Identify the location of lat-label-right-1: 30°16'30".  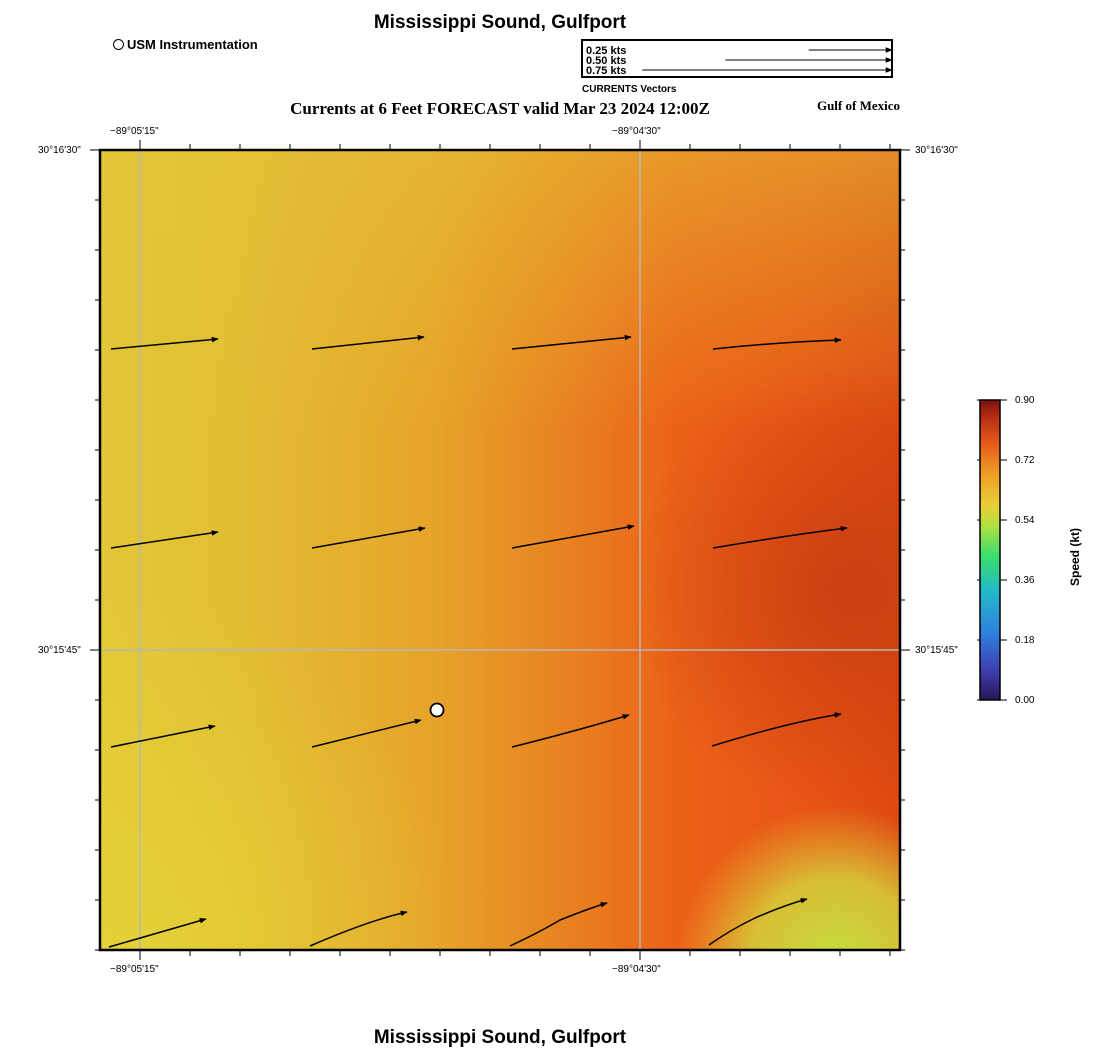
(936, 150).